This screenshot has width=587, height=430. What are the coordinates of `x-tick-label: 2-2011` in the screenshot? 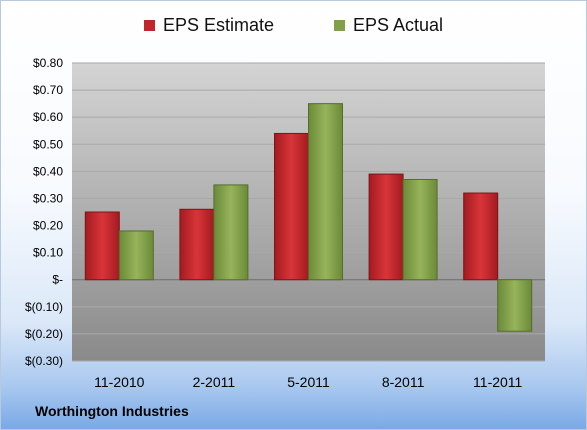 It's located at (214, 382).